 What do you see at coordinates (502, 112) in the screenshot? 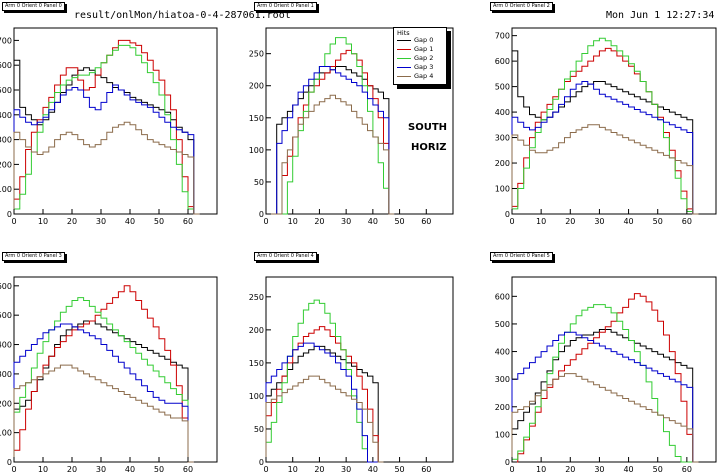
I see `panel-2-ytick-label: 400` at bounding box center [502, 112].